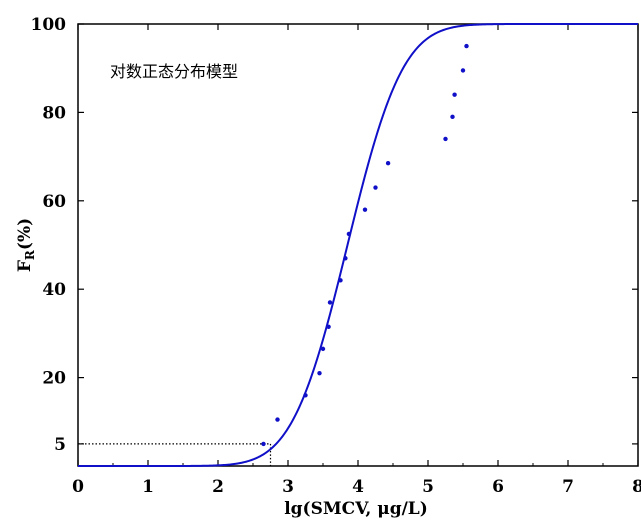  I want to click on chart-annotation: 对数正态分布模型, so click(174, 71).